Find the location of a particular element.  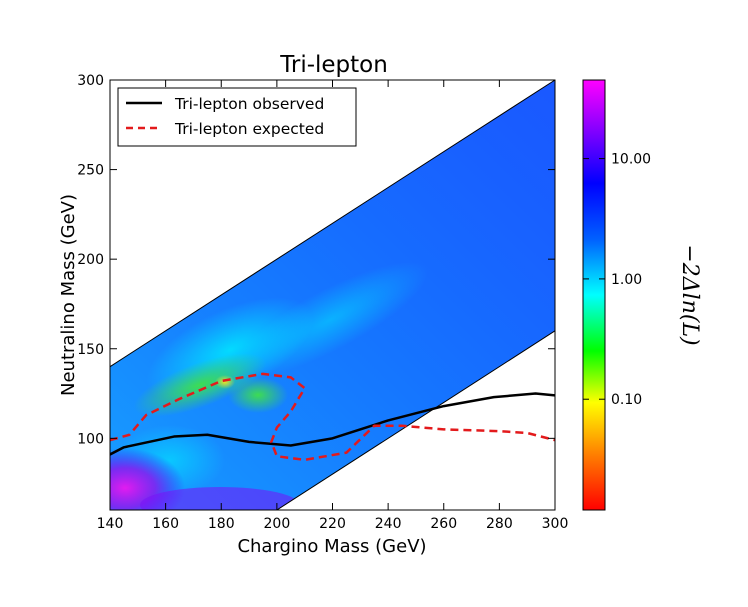

y-tick-label: 250 is located at coordinates (90, 171).